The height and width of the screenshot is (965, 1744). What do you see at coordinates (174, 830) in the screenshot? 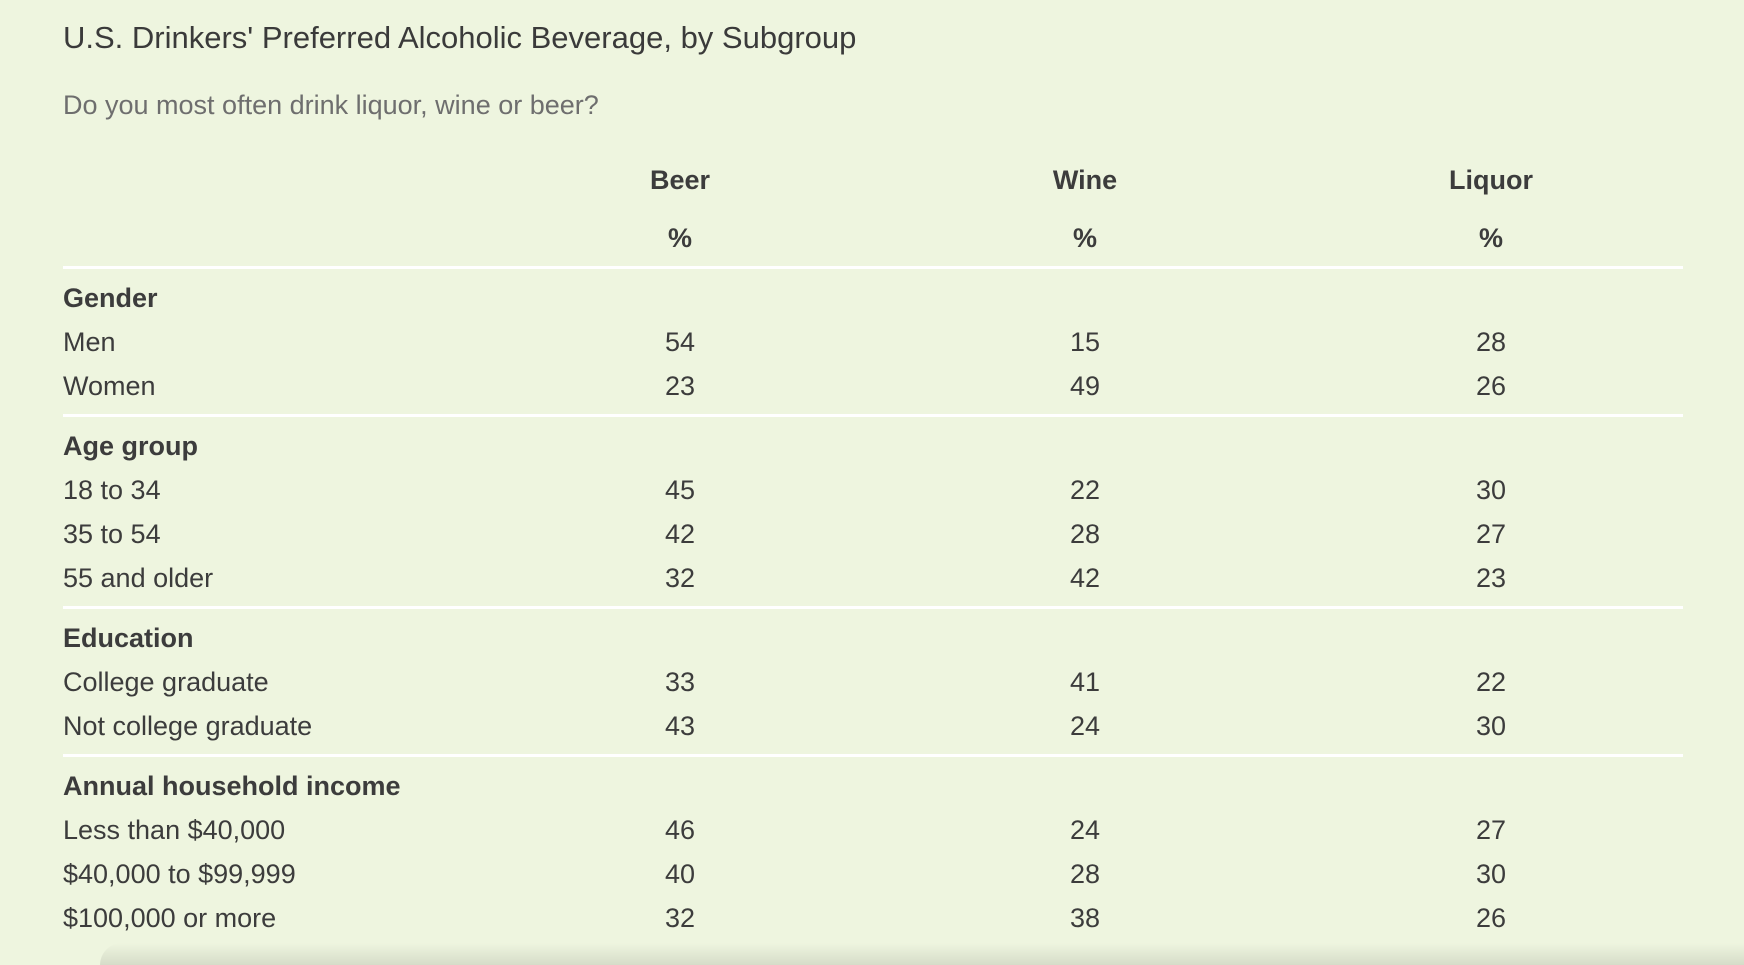
I see `row-label: Less than $40,000` at bounding box center [174, 830].